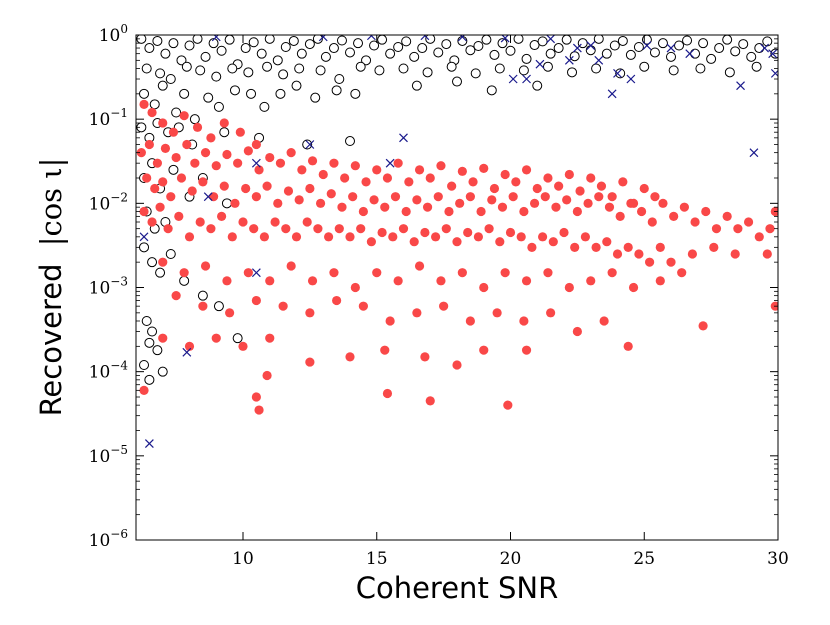 The height and width of the screenshot is (625, 830). Describe the element at coordinates (119, 197) in the screenshot. I see `y-tick-label-exp: −2` at that location.